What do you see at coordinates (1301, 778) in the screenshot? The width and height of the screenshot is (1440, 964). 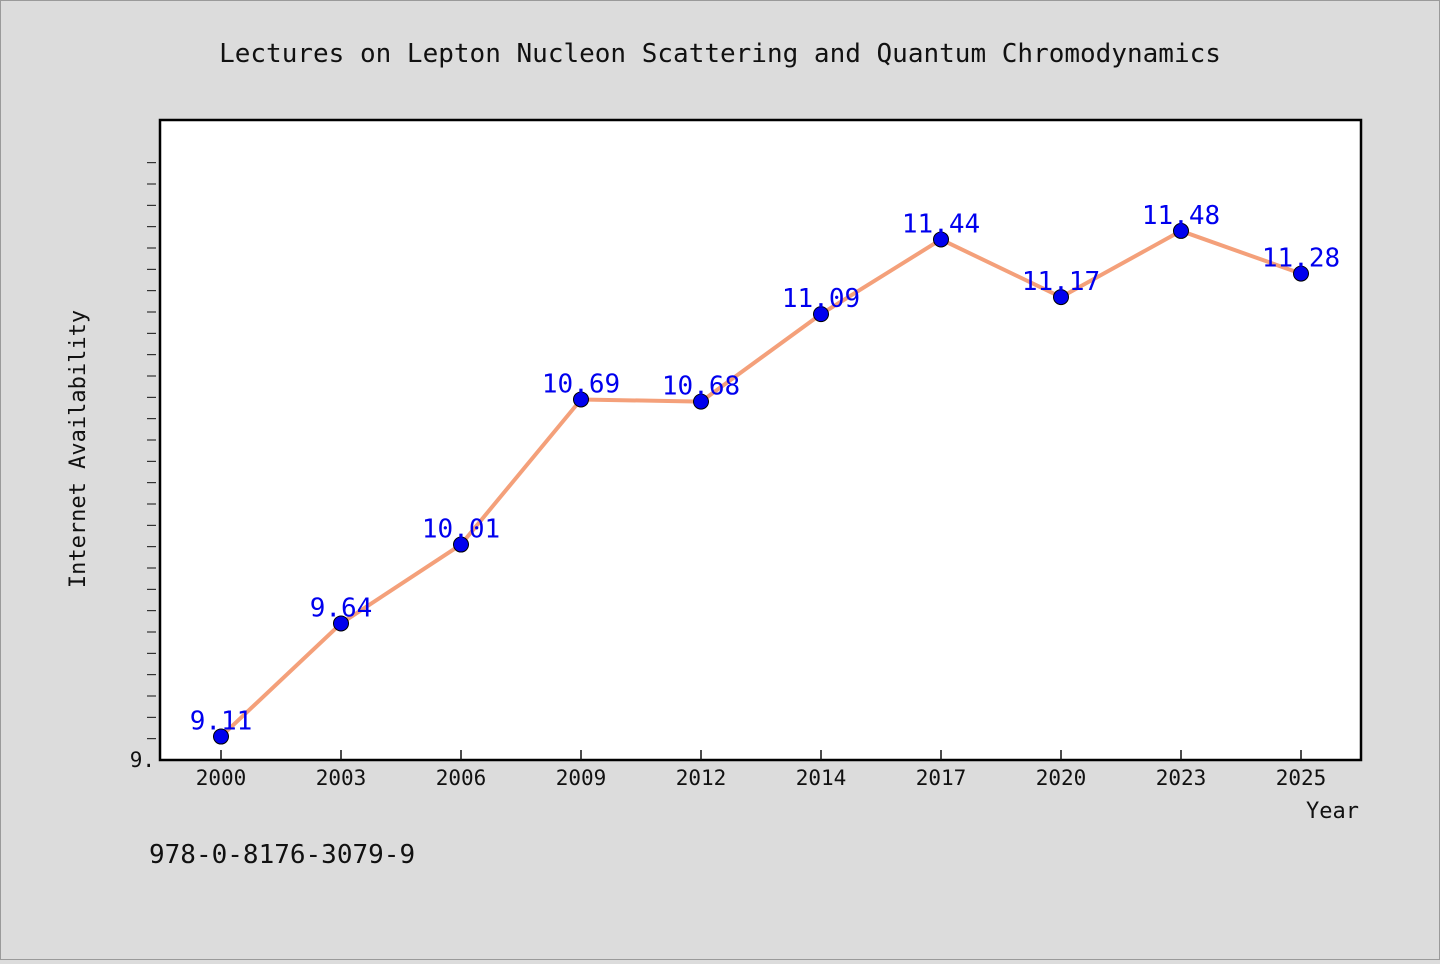 I see `x-tick-label: 2025` at bounding box center [1301, 778].